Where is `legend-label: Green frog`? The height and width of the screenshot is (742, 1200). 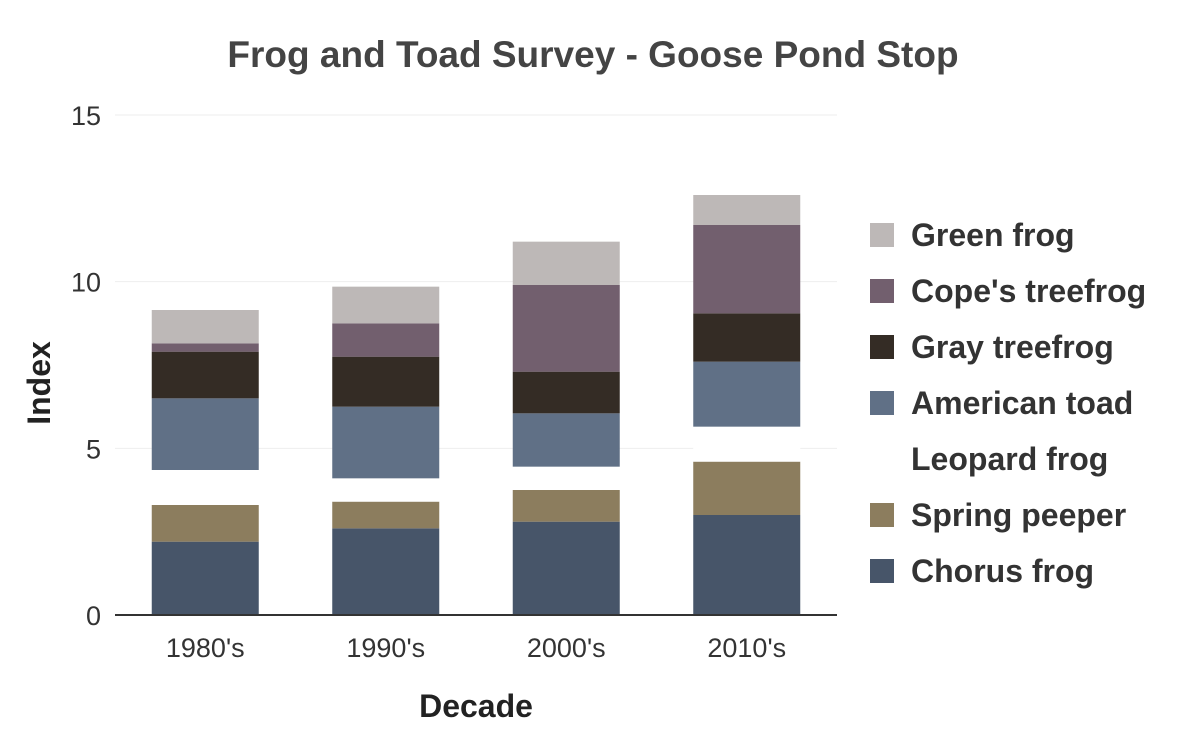 legend-label: Green frog is located at coordinates (993, 235).